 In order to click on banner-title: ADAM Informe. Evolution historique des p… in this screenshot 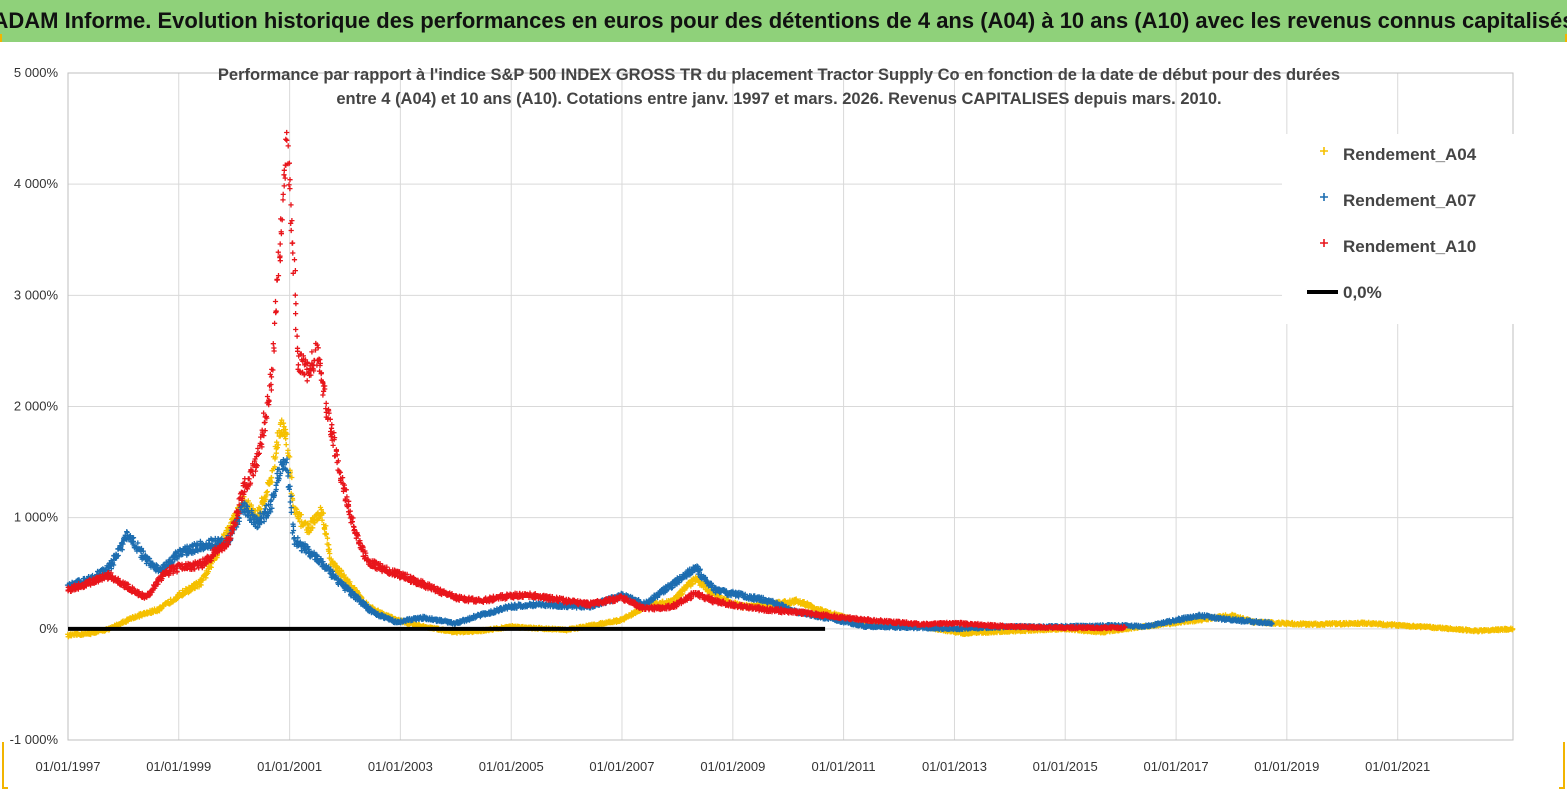, I will do `click(783, 20)`.